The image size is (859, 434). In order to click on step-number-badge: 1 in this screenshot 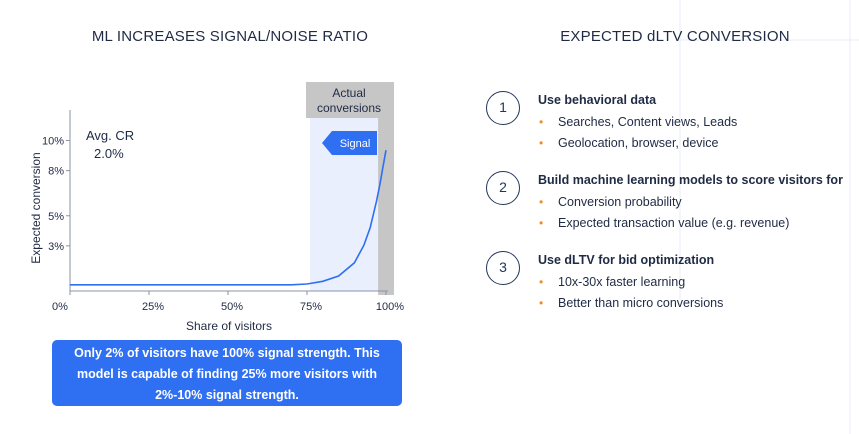, I will do `click(503, 108)`.